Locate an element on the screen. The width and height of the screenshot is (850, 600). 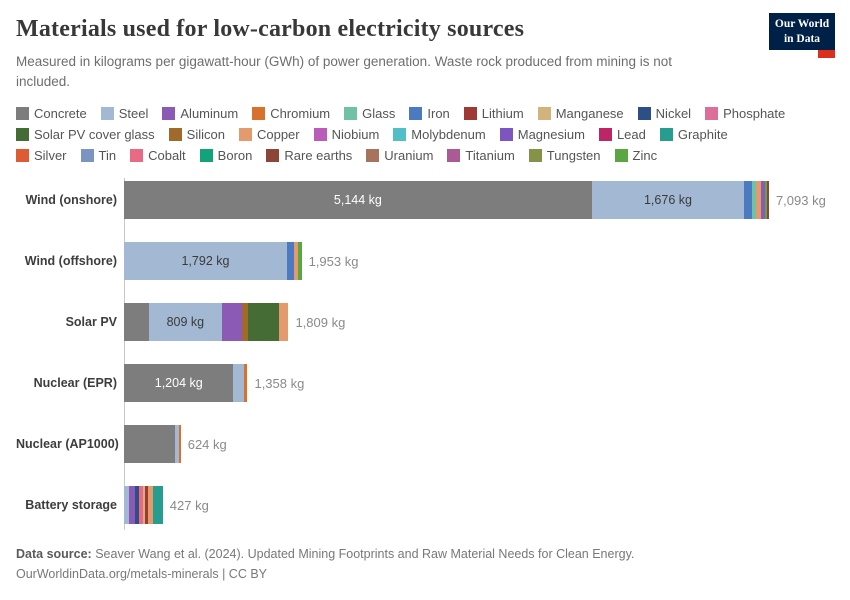
aluminum-swatch-icon is located at coordinates (169, 114).